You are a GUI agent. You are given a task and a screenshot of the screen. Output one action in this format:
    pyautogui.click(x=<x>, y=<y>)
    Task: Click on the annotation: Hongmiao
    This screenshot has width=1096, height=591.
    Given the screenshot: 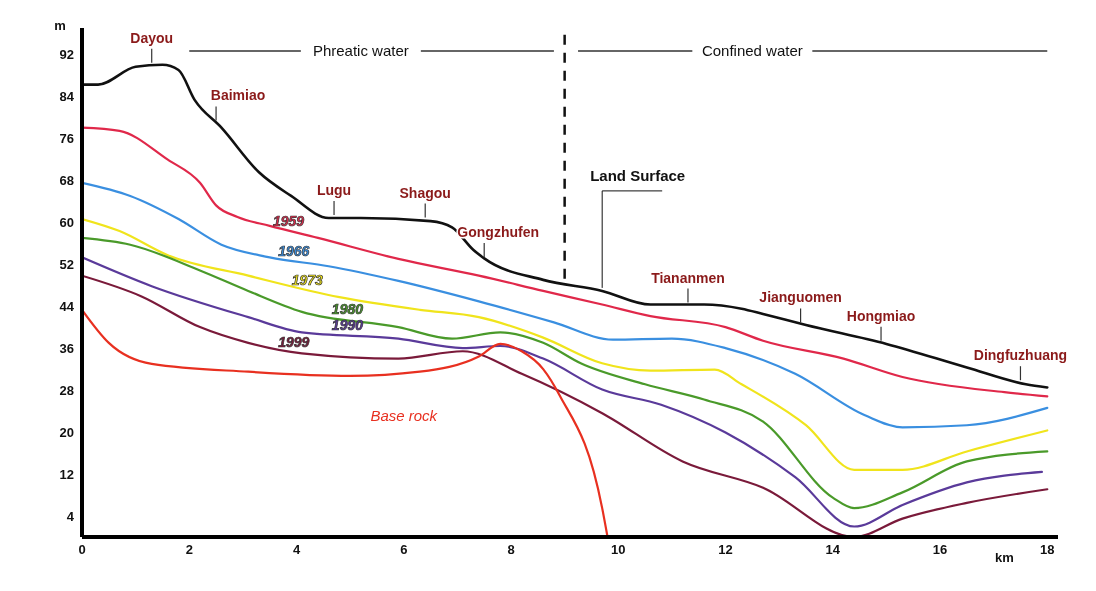 What is the action you would take?
    pyautogui.click(x=881, y=315)
    